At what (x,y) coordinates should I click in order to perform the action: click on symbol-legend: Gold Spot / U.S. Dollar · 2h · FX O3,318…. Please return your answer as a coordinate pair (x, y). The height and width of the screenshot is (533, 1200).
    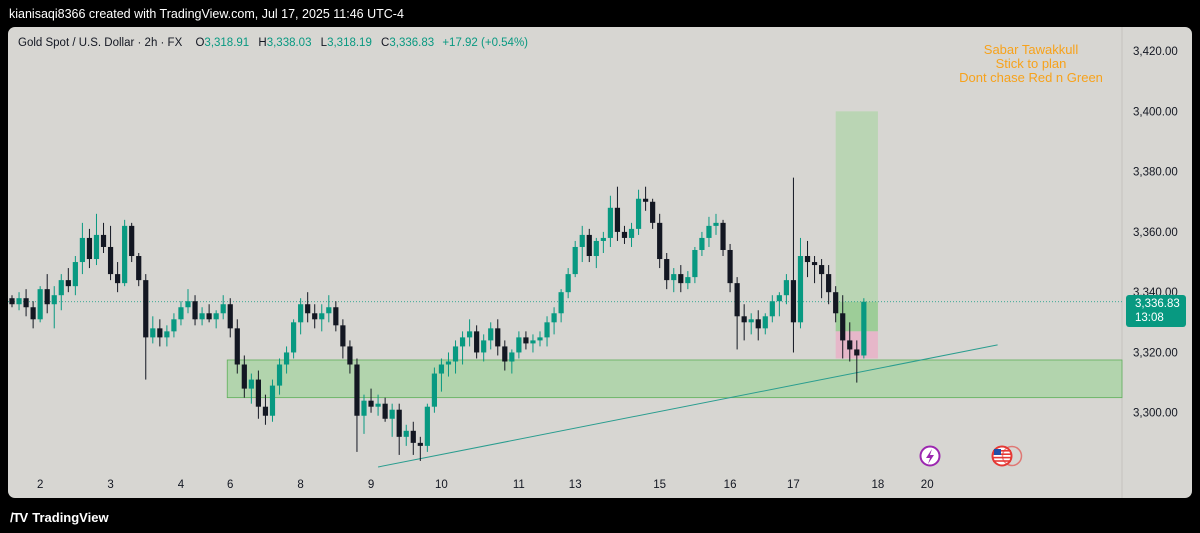
    Looking at the image, I should click on (273, 43).